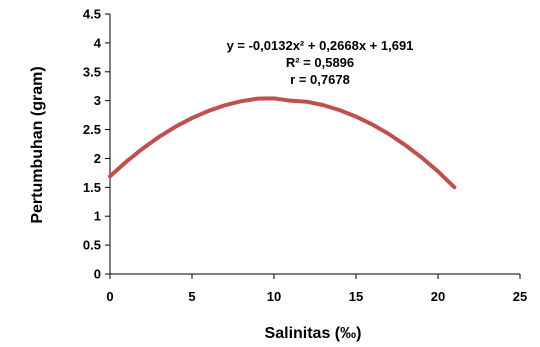 The image size is (540, 347). I want to click on r-value-label: r = 0,7678, so click(320, 79).